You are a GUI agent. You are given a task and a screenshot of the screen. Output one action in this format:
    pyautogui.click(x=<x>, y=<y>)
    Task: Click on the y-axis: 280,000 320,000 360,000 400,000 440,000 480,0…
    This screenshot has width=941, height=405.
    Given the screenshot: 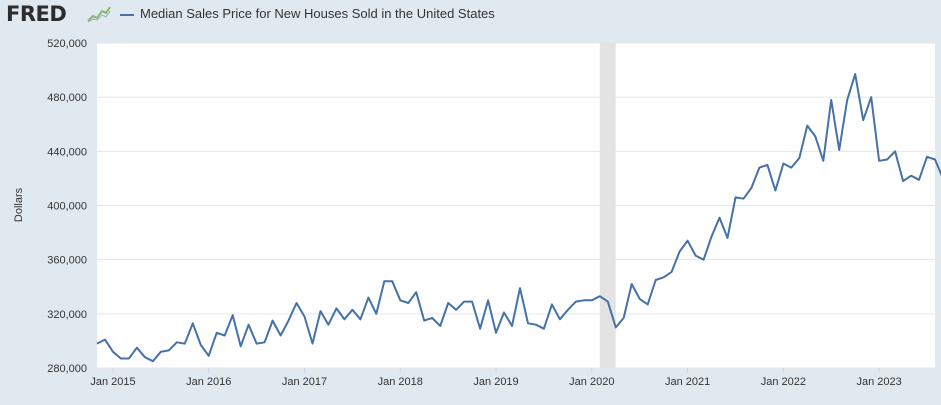 What is the action you would take?
    pyautogui.click(x=67, y=206)
    